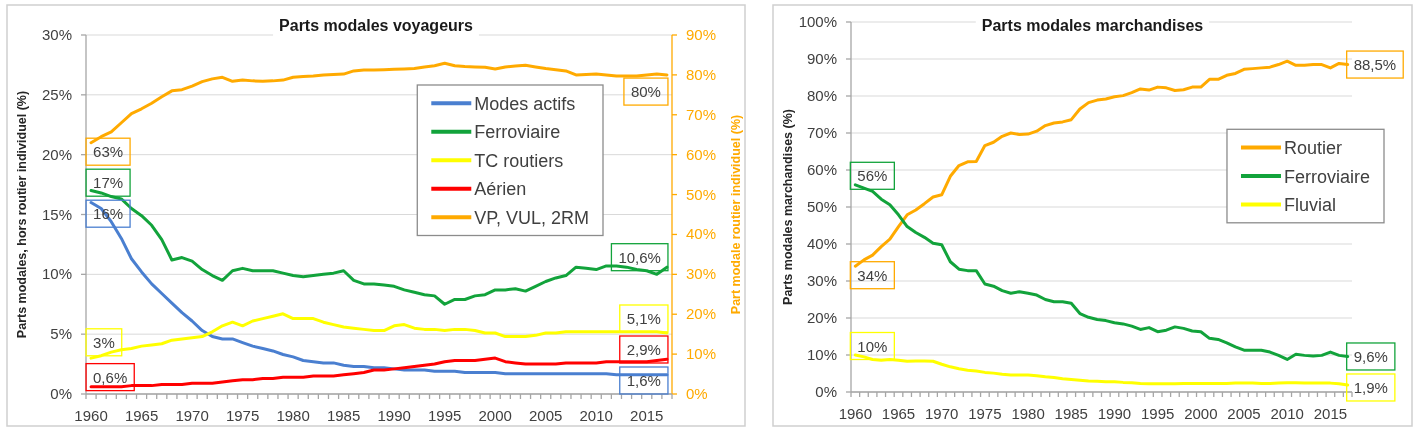  Describe the element at coordinates (821, 132) in the screenshot. I see `y-tick-label: 70%` at that location.